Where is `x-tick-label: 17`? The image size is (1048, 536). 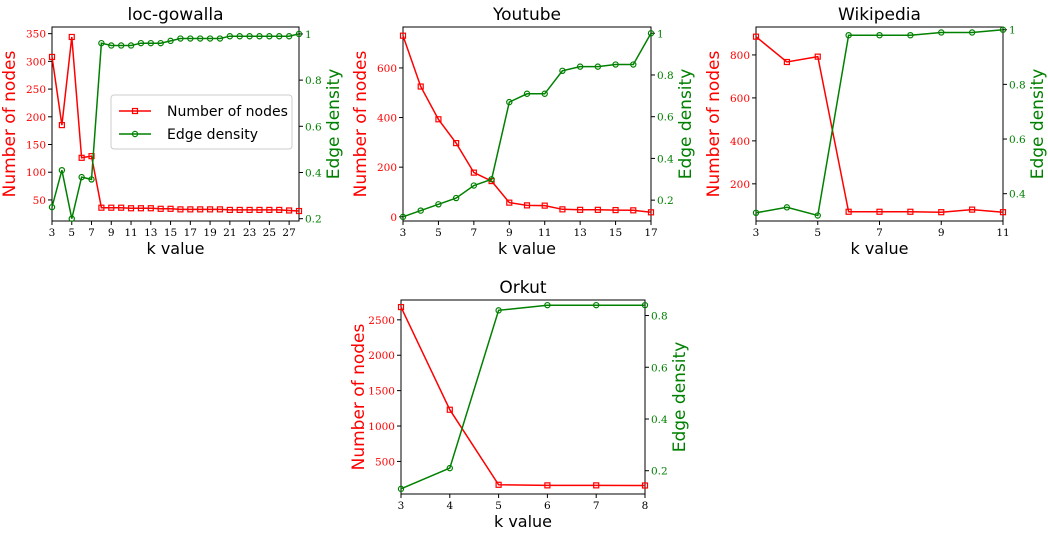 x-tick-label: 17 is located at coordinates (190, 233).